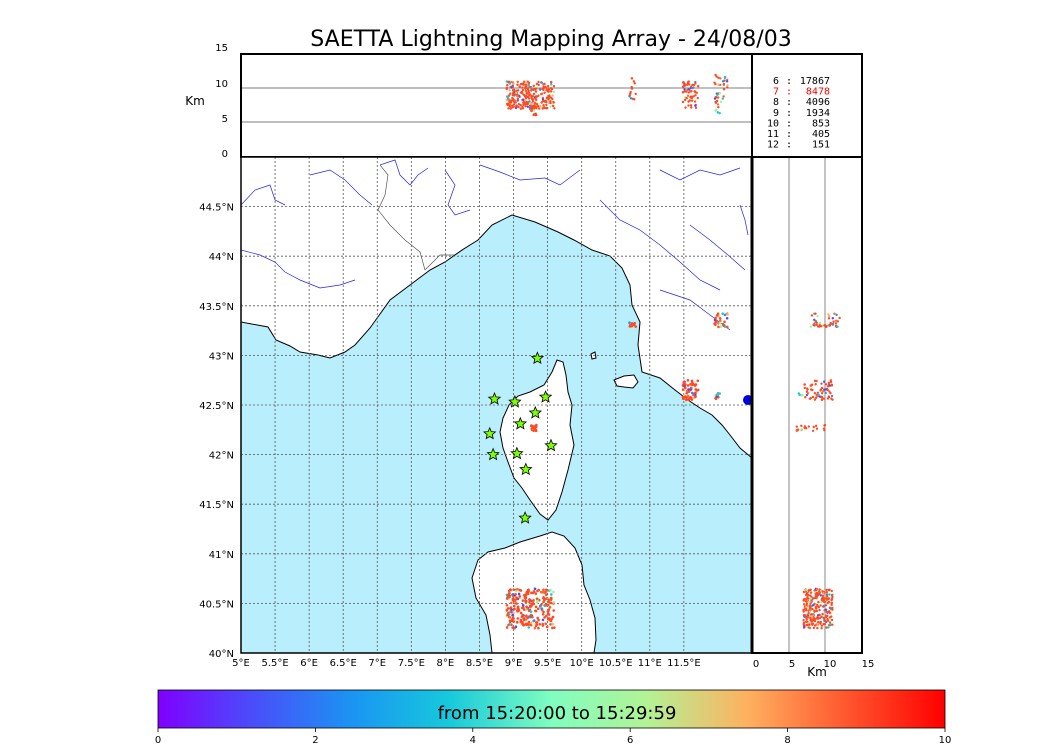 Image resolution: width=1050 pixels, height=750 pixels. What do you see at coordinates (216, 505) in the screenshot?
I see `lat-tick-label: 41.5°N` at bounding box center [216, 505].